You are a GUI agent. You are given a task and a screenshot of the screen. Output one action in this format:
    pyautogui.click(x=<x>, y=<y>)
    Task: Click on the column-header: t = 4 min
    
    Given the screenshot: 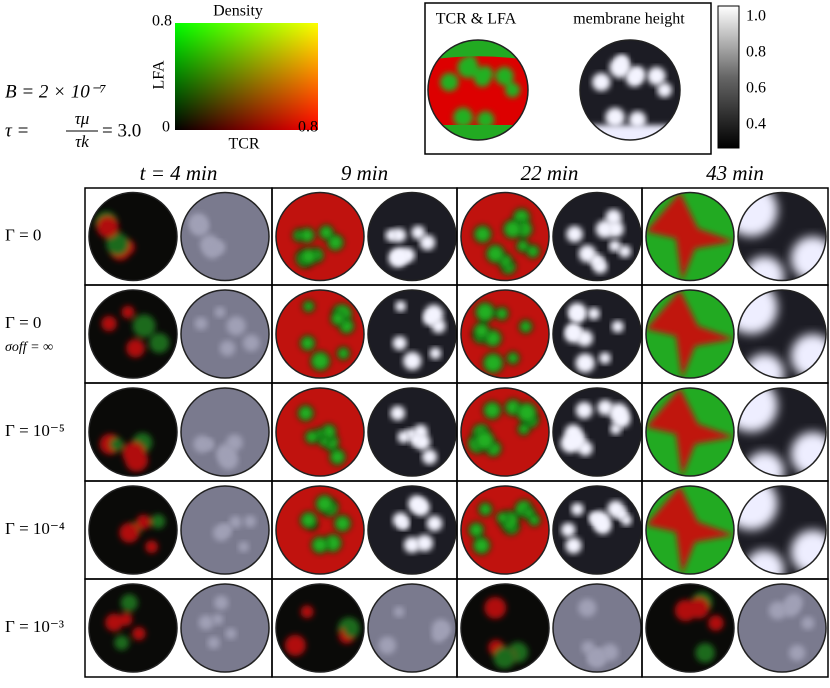 What is the action you would take?
    pyautogui.click(x=179, y=173)
    